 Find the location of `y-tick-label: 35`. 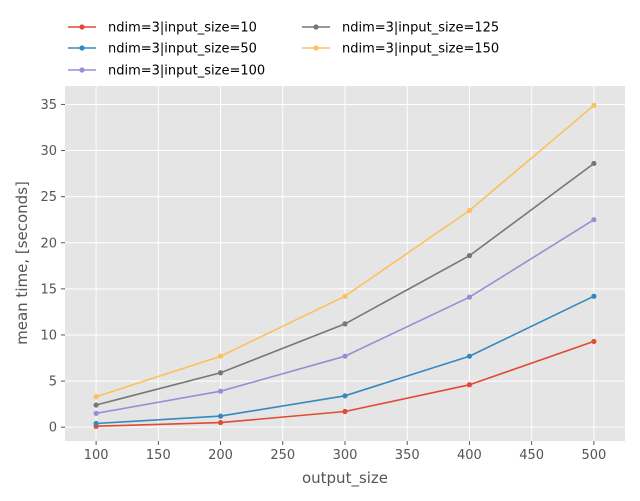

y-tick-label: 35 is located at coordinates (48, 105).